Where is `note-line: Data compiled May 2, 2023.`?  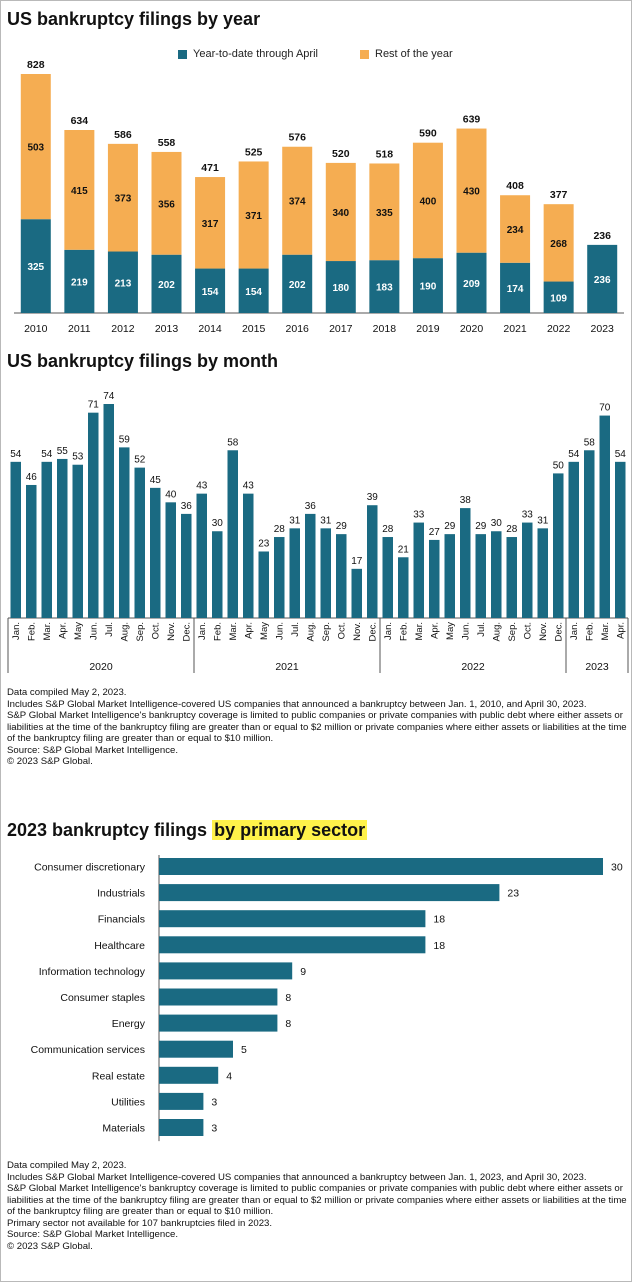 note-line: Data compiled May 2, 2023. is located at coordinates (67, 1165).